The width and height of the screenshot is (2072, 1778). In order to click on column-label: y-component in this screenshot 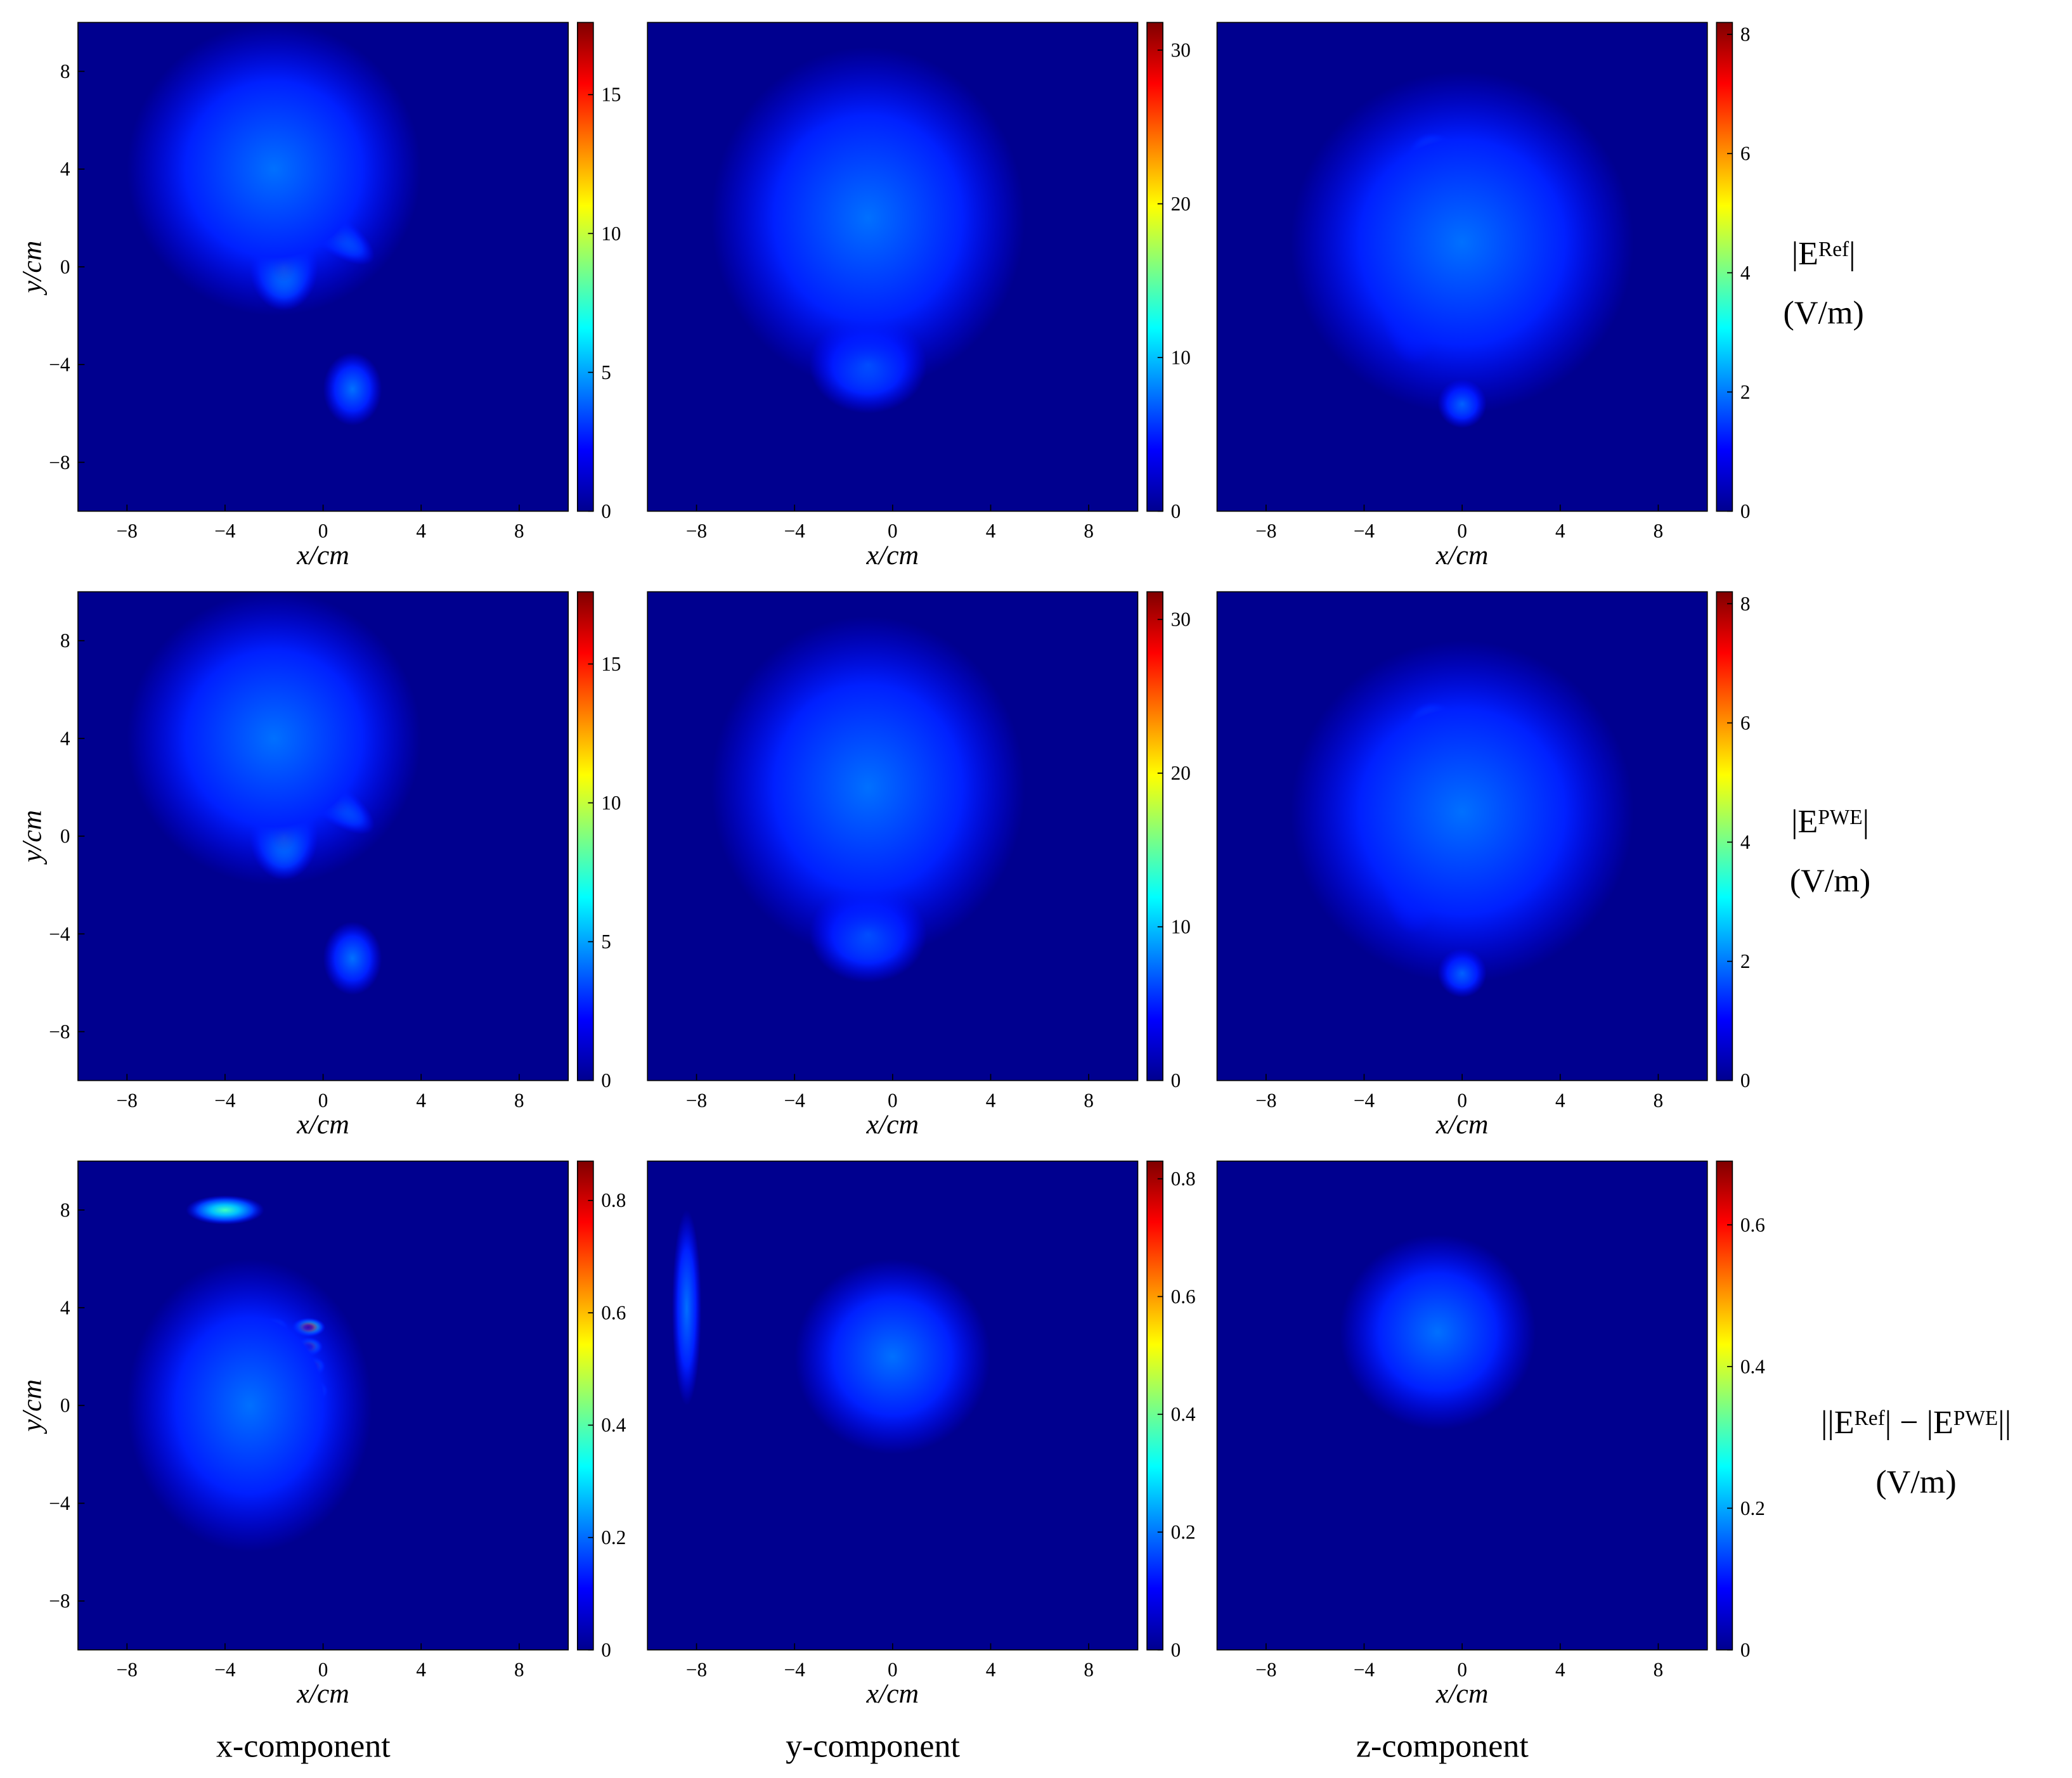, I will do `click(873, 1747)`.